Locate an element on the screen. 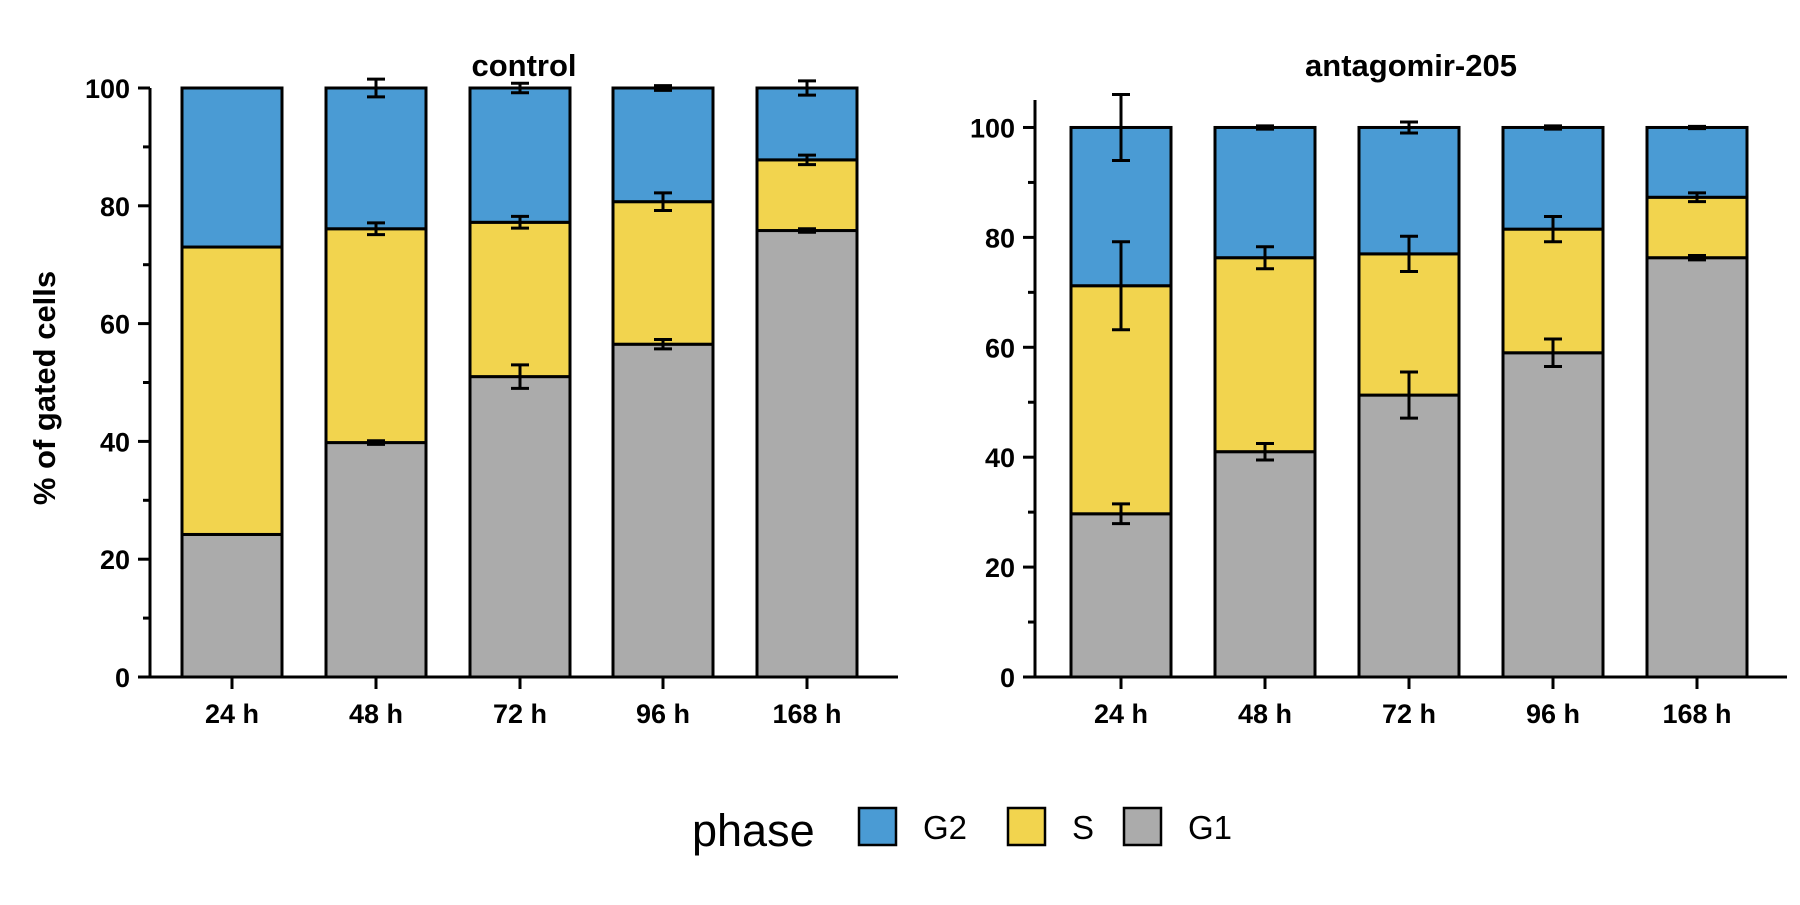  legend-swatch-g2 is located at coordinates (877, 826).